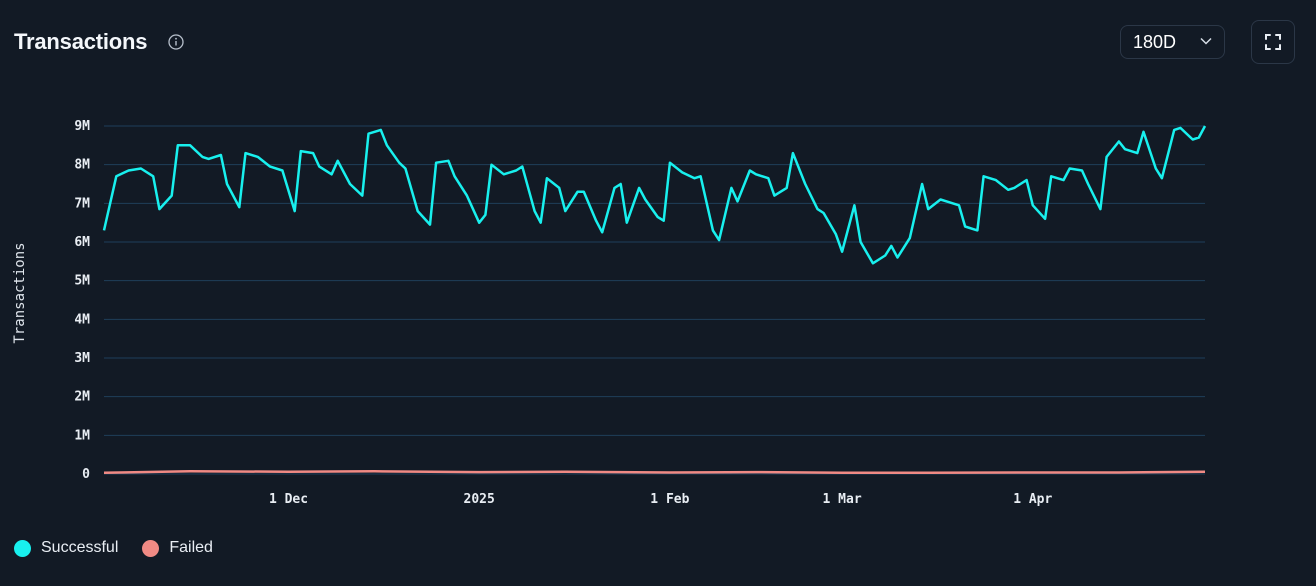 Image resolution: width=1316 pixels, height=586 pixels. I want to click on legend-swatch-successful, so click(22, 548).